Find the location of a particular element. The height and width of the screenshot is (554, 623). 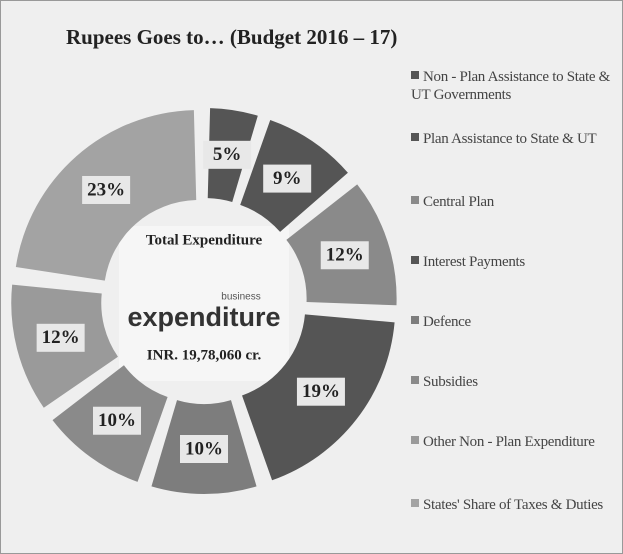

legend-label: Plan Assistance to State & UT is located at coordinates (510, 139).